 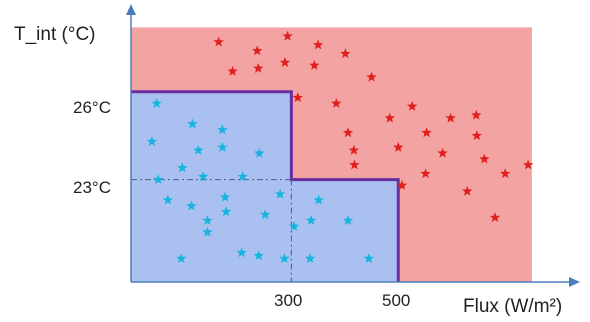 I want to click on x-axis-title: Flux (W/m²), so click(x=512, y=306).